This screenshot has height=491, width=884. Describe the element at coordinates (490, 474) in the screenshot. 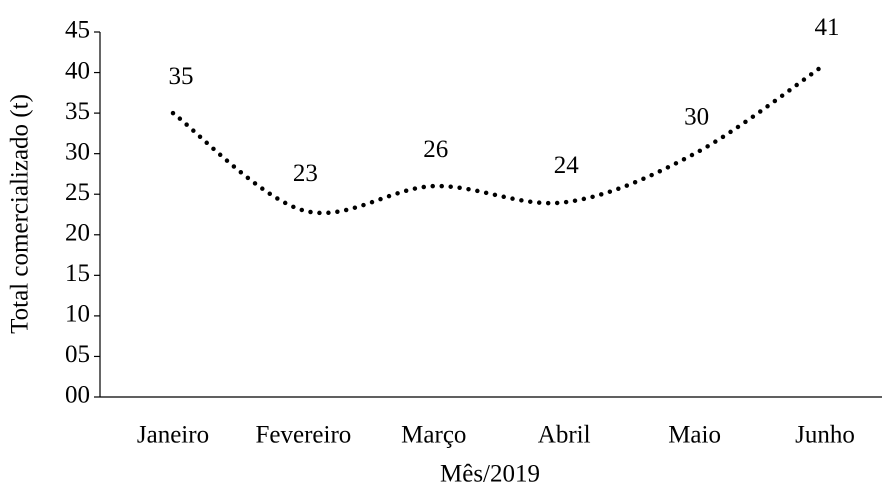

I see `x-axis-title: Mês/2019` at that location.